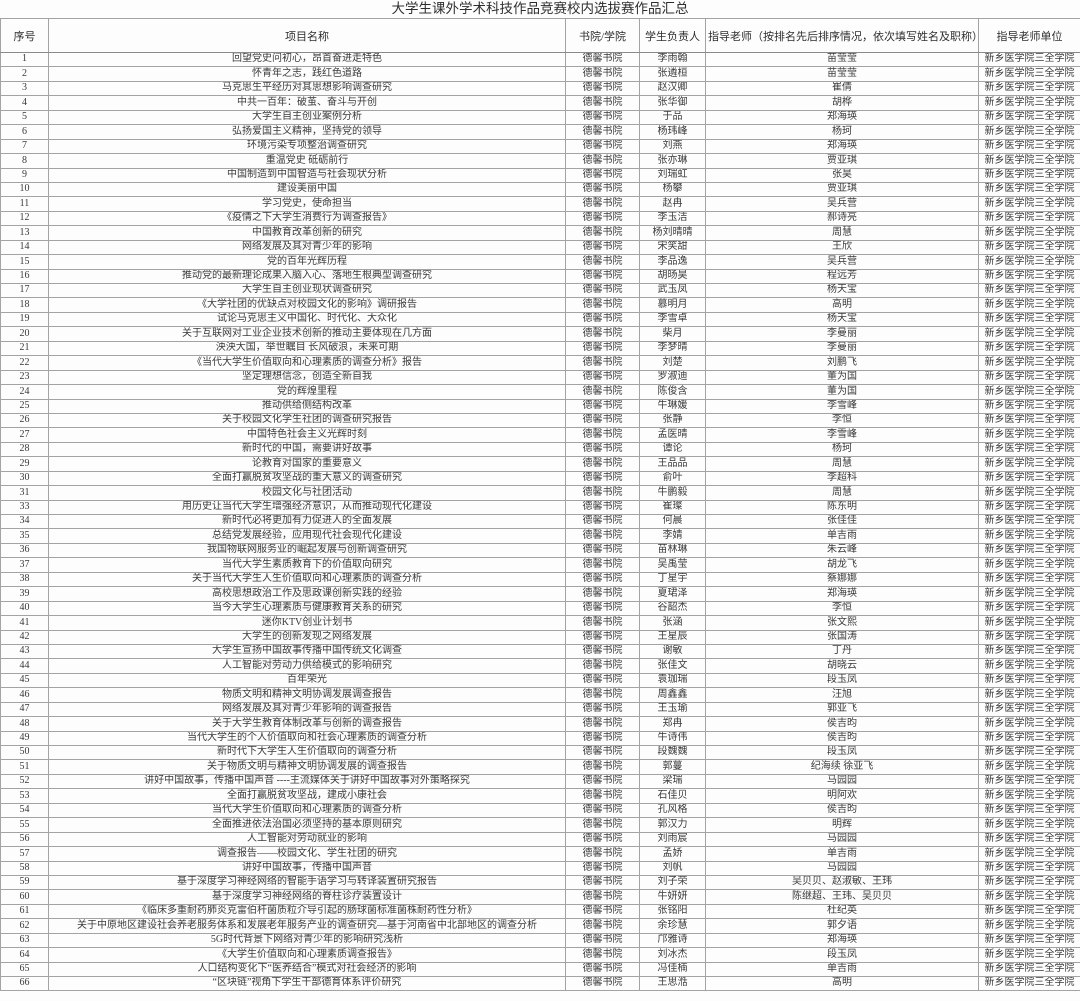 The image size is (1080, 1001). Describe the element at coordinates (672, 521) in the screenshot. I see `cell-student-leader: 何晨` at that location.